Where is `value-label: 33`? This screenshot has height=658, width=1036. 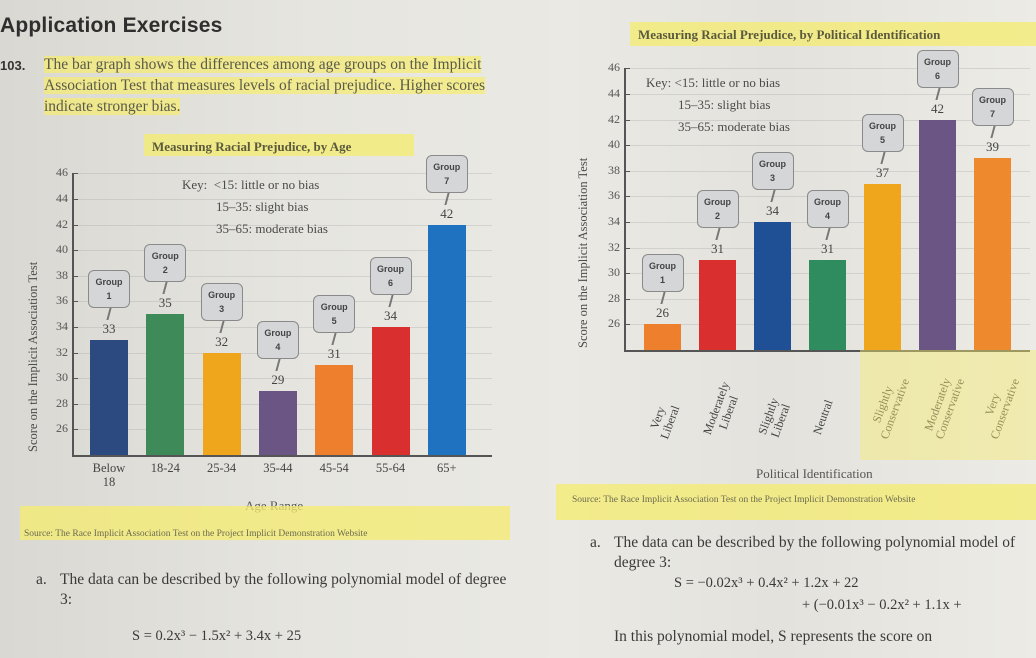
value-label: 33 is located at coordinates (109, 328).